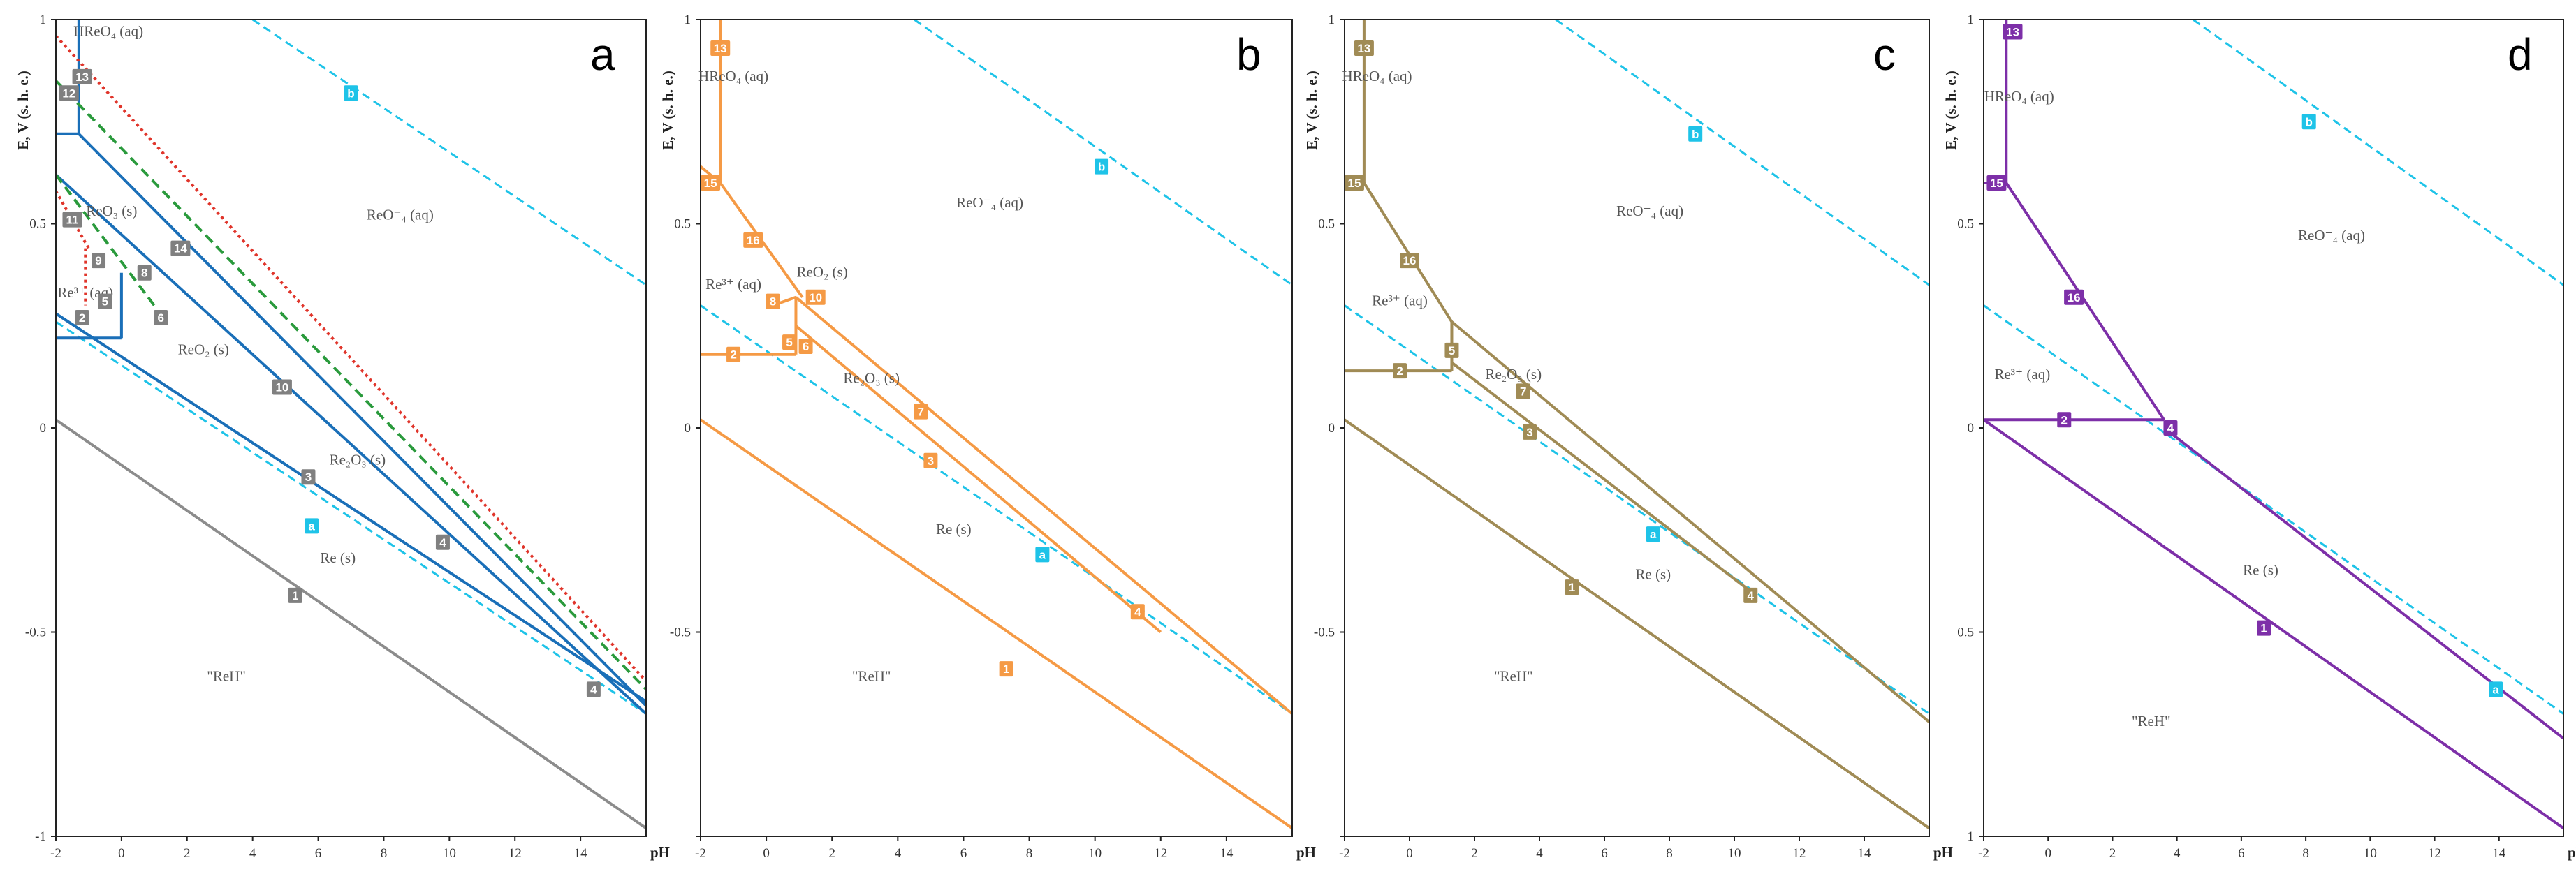 The height and width of the screenshot is (881, 2576). Describe the element at coordinates (281, 387) in the screenshot. I see `line-badge: 10` at that location.